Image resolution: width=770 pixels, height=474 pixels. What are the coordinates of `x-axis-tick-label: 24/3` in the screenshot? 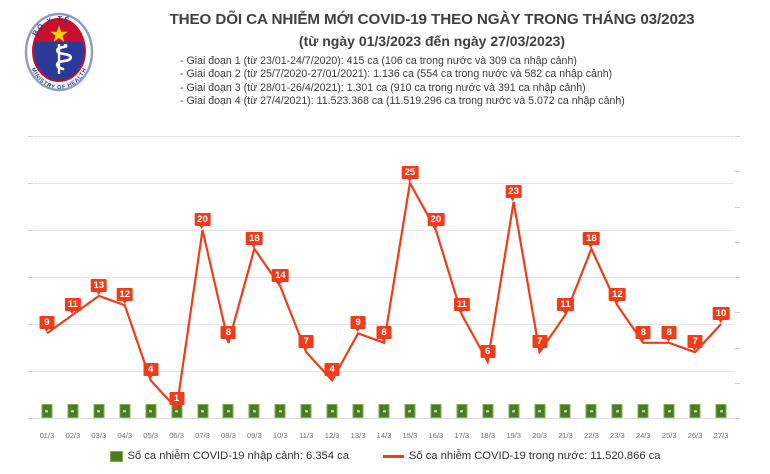 It's located at (643, 435).